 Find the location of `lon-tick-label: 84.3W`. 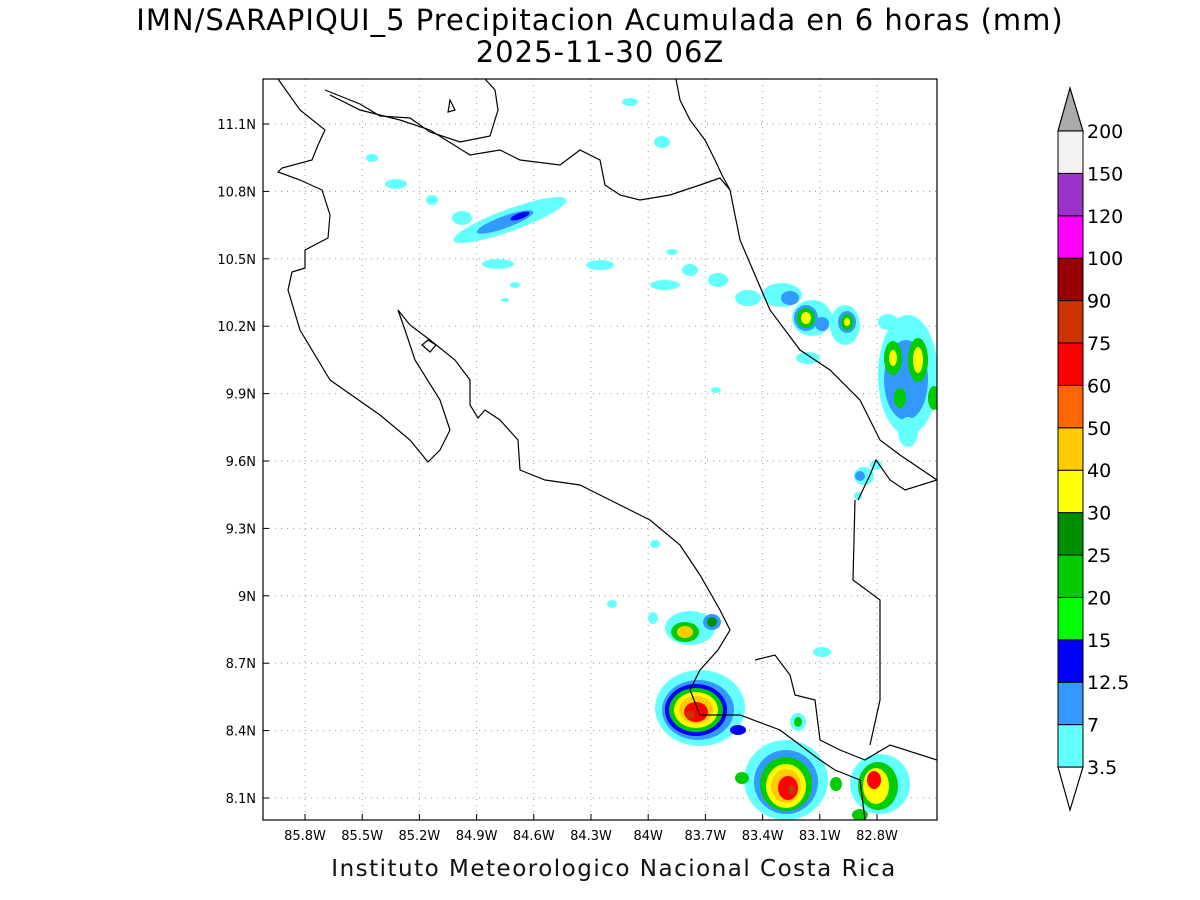

lon-tick-label: 84.3W is located at coordinates (591, 836).